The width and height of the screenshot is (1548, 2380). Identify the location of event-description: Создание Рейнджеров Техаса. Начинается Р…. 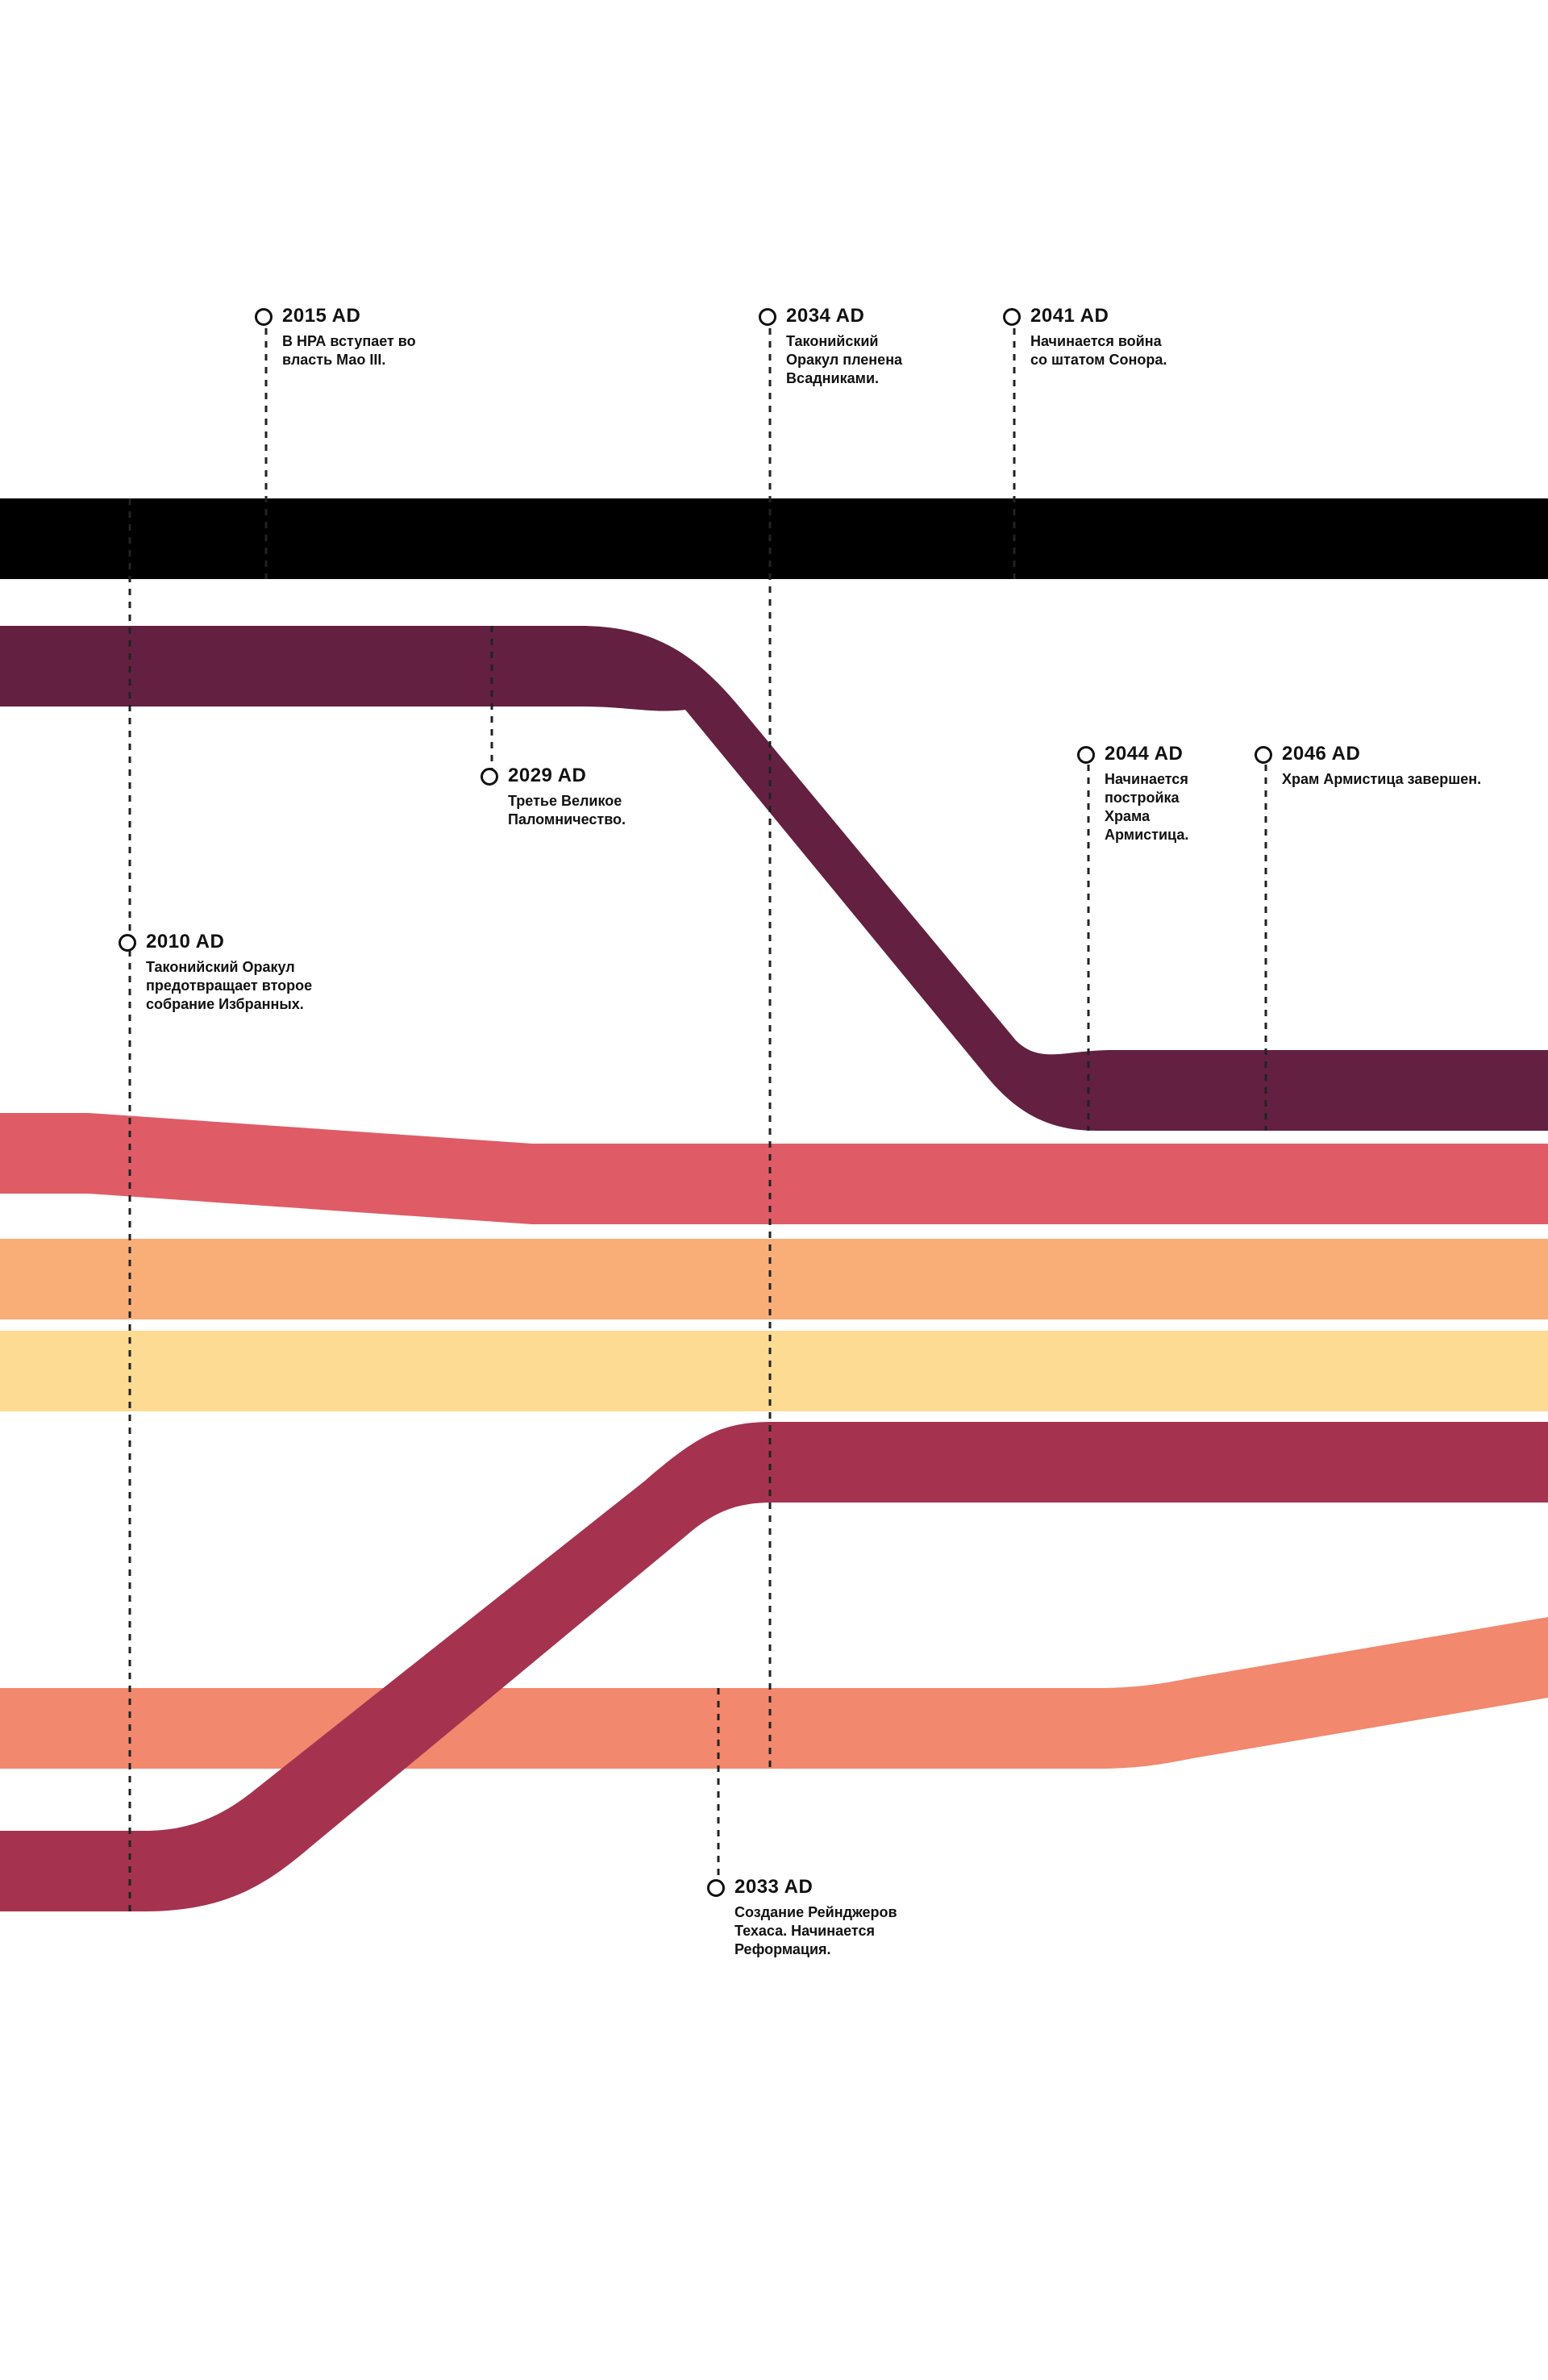
(815, 1931).